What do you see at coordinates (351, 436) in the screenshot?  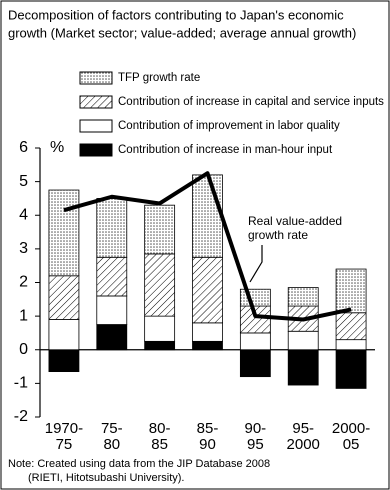 I see `x-tick-label: 2000- 05` at bounding box center [351, 436].